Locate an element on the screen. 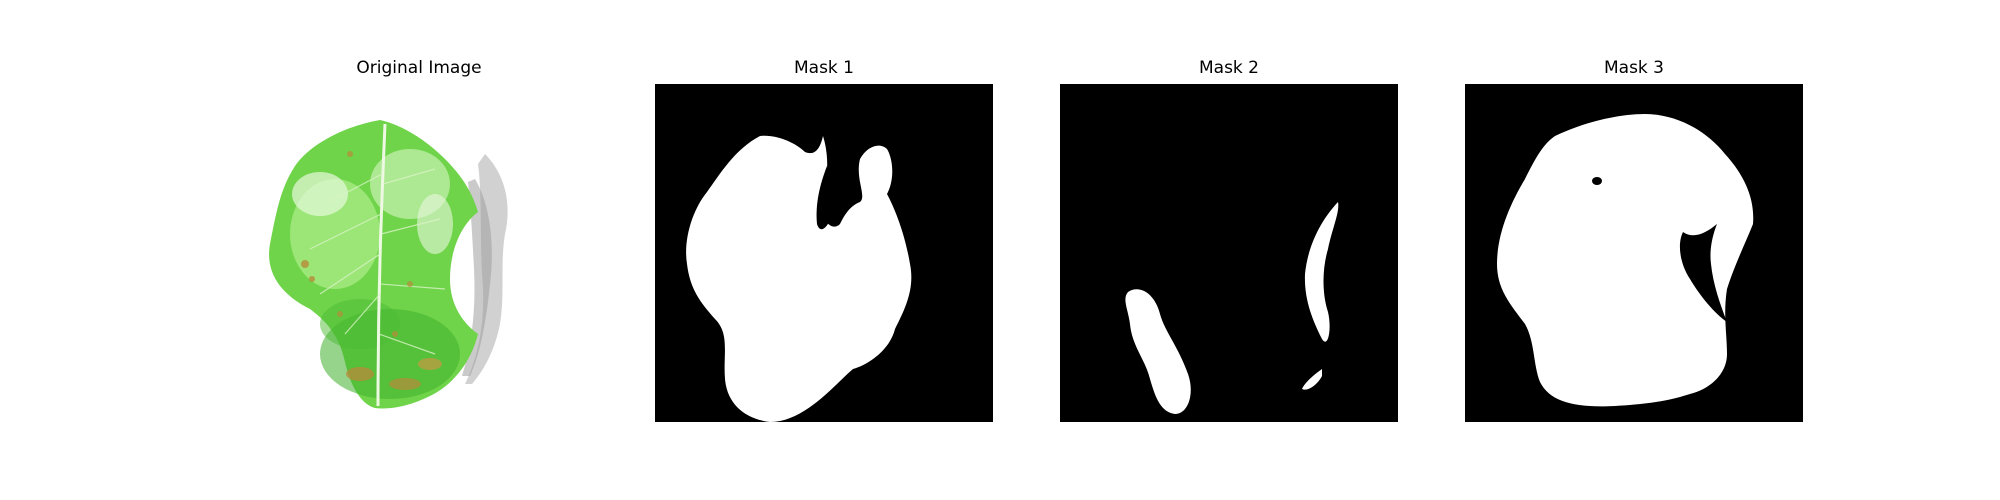 Image resolution: width=2000 pixels, height=500 pixels. mask-3-image is located at coordinates (1634, 253).